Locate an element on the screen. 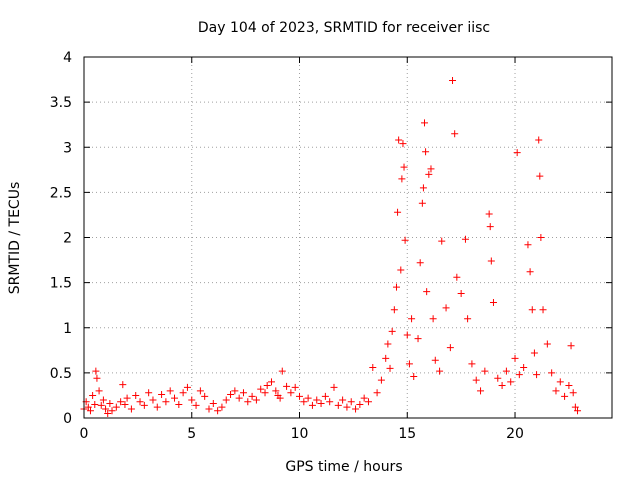 This screenshot has height=480, width=640. y-tick-label: 0 is located at coordinates (67, 419).